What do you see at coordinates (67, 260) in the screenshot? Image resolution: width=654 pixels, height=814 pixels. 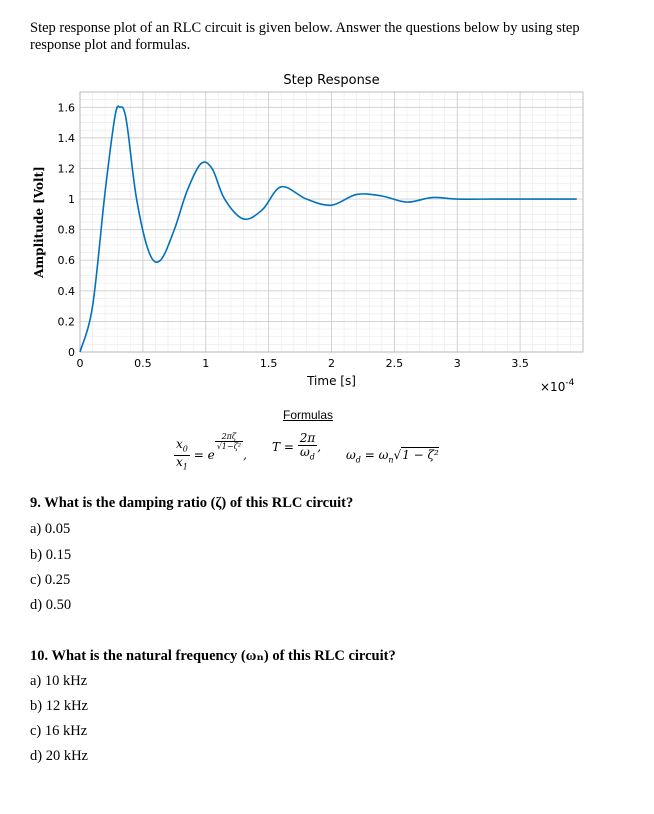 I see `y-tick-label: 0.6` at bounding box center [67, 260].